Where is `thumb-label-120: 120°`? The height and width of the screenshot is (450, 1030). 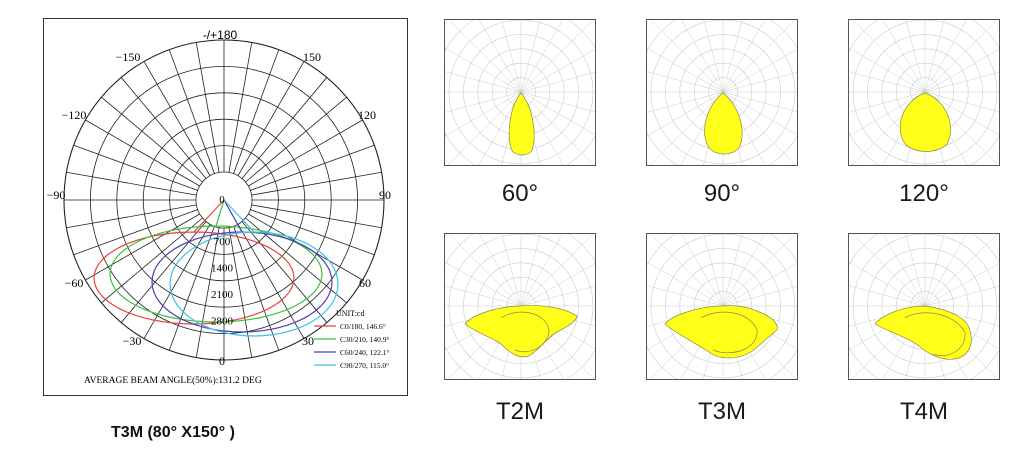
thumb-label-120: 120° is located at coordinates (924, 193).